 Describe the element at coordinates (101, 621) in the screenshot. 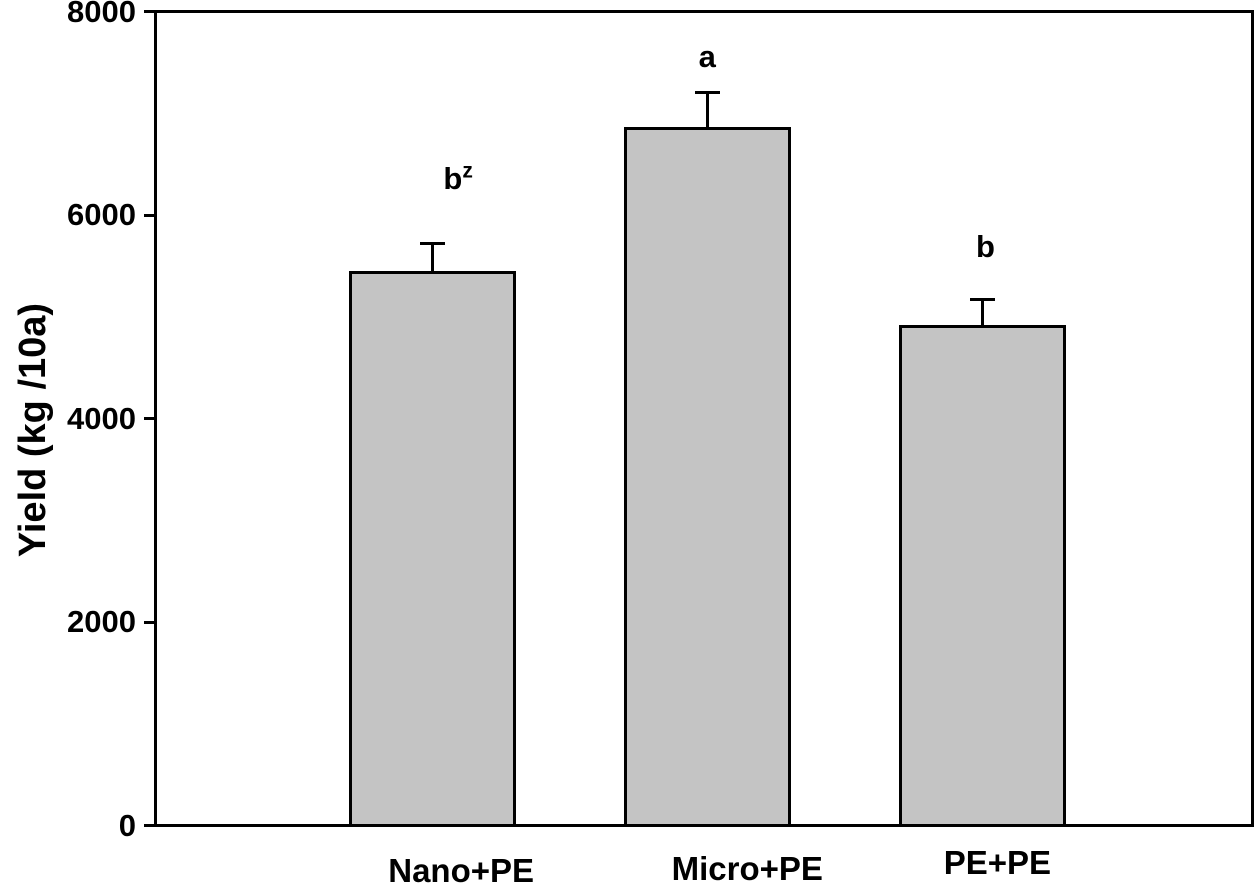

I see `y-axis-tick-label: 2000` at that location.